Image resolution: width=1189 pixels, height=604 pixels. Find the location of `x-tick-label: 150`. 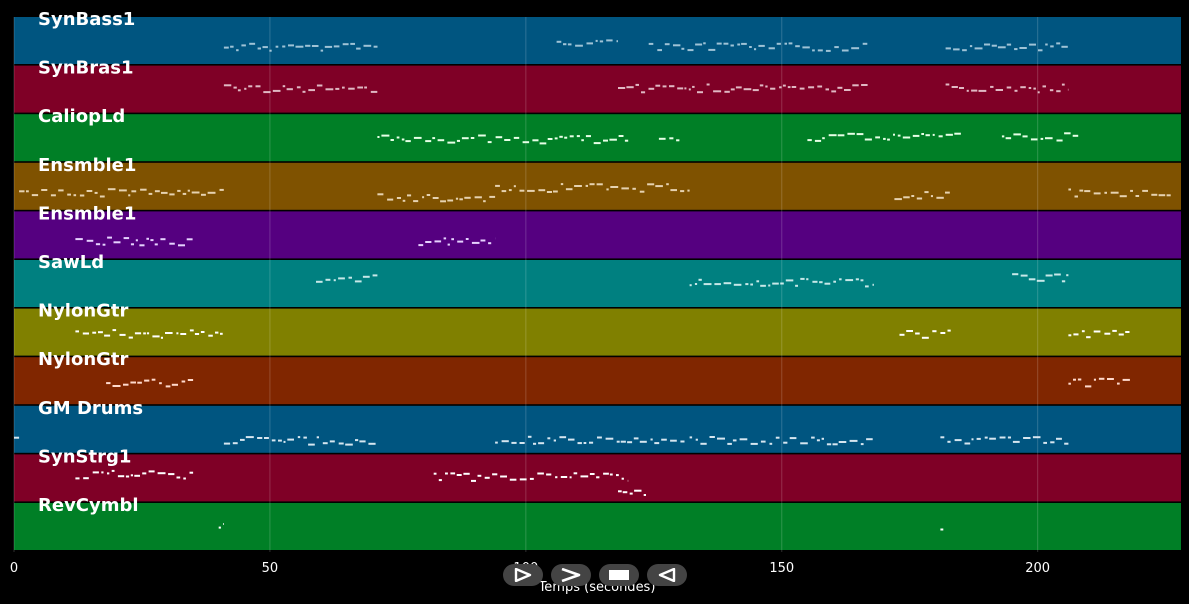

x-tick-label: 150 is located at coordinates (781, 568).